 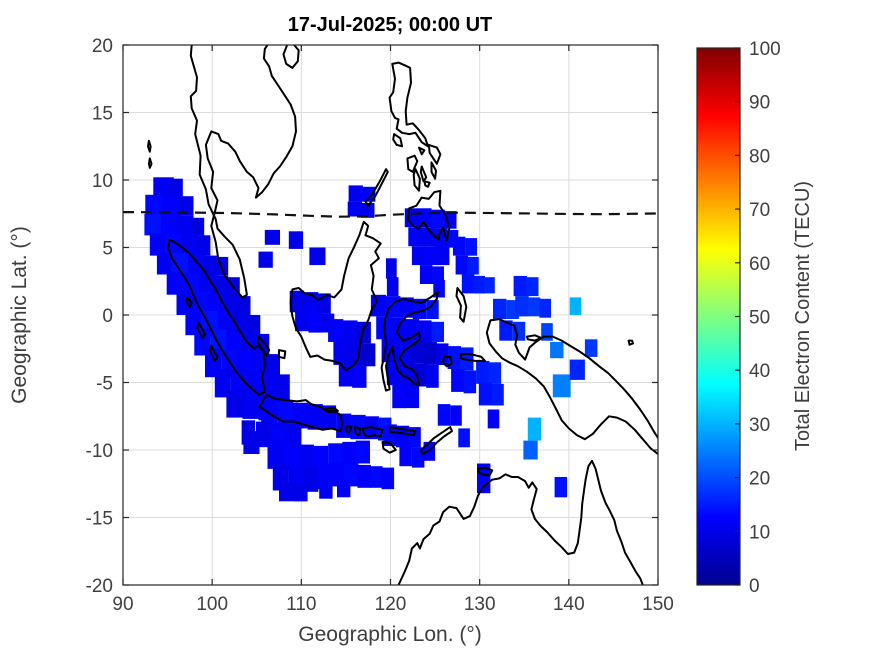 What do you see at coordinates (569, 604) in the screenshot?
I see `x-tick-label: 140` at bounding box center [569, 604].